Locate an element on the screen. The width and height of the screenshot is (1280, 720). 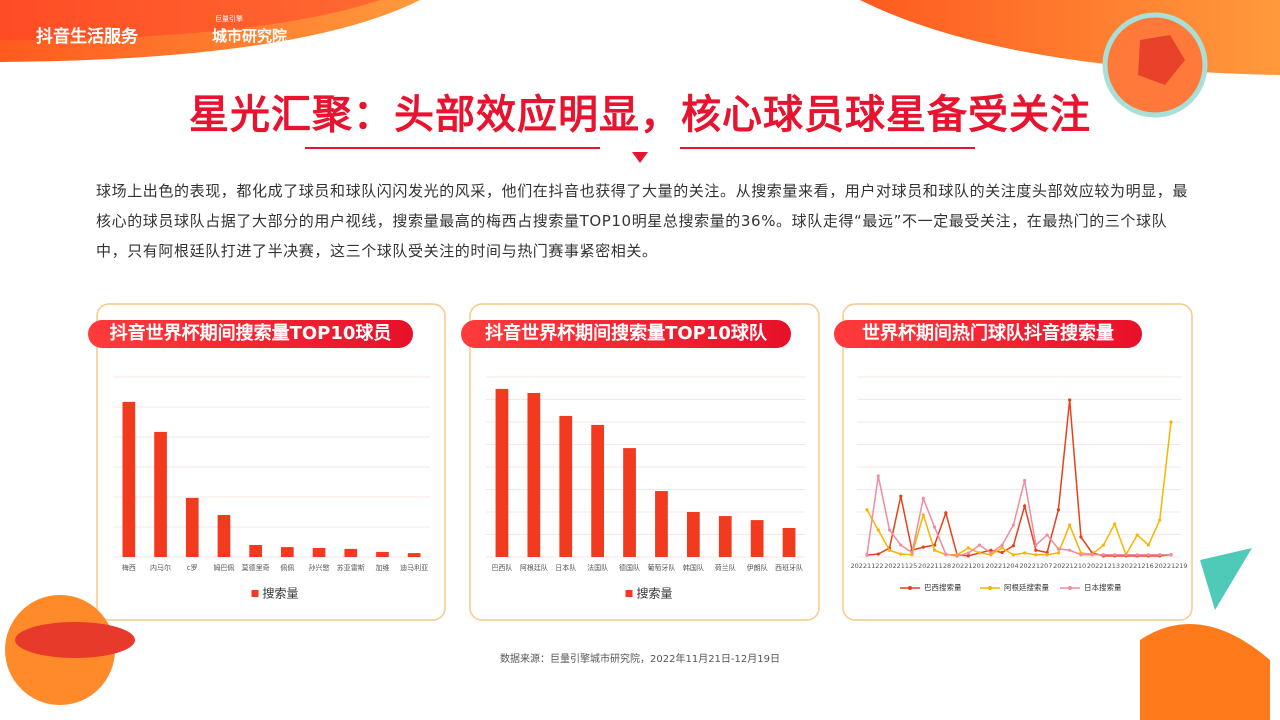
x-tick-label: 巴西队 is located at coordinates (501, 567).